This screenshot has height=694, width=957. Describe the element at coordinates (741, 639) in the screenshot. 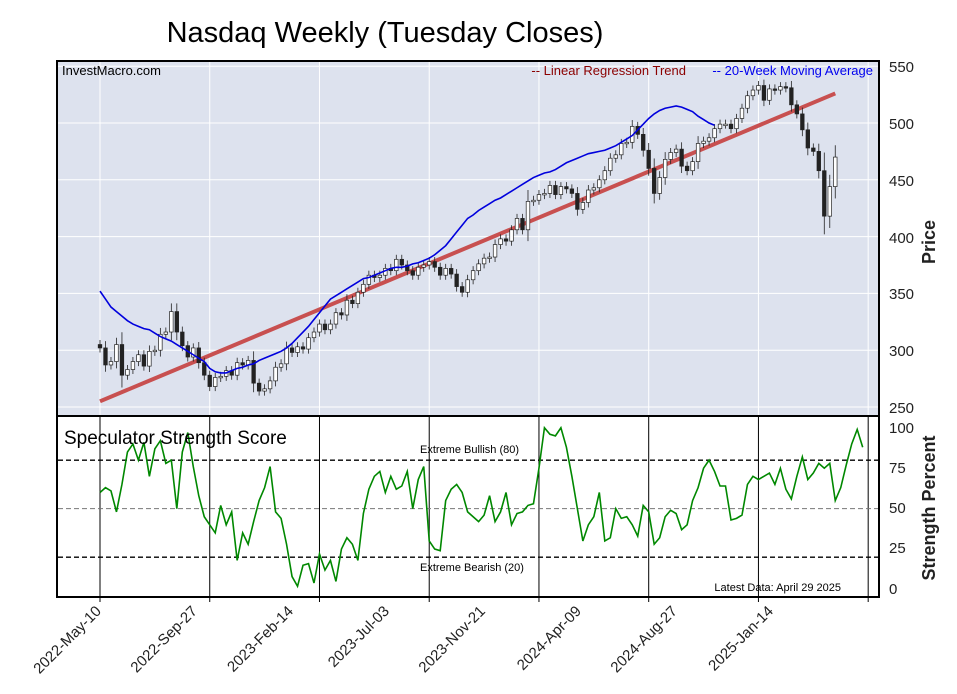

I see `x-tick-label: 2025-Jan-14` at that location.